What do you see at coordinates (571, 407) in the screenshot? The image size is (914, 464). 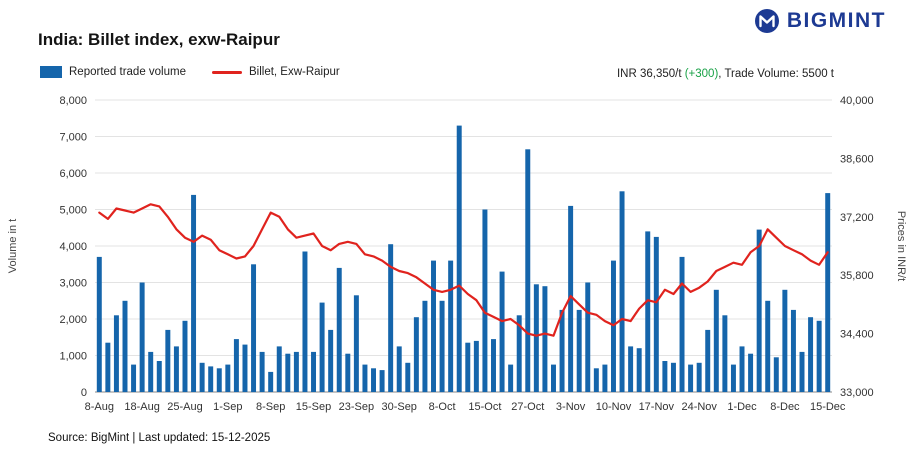 I see `svg-text: 3-Nov` at bounding box center [571, 407].